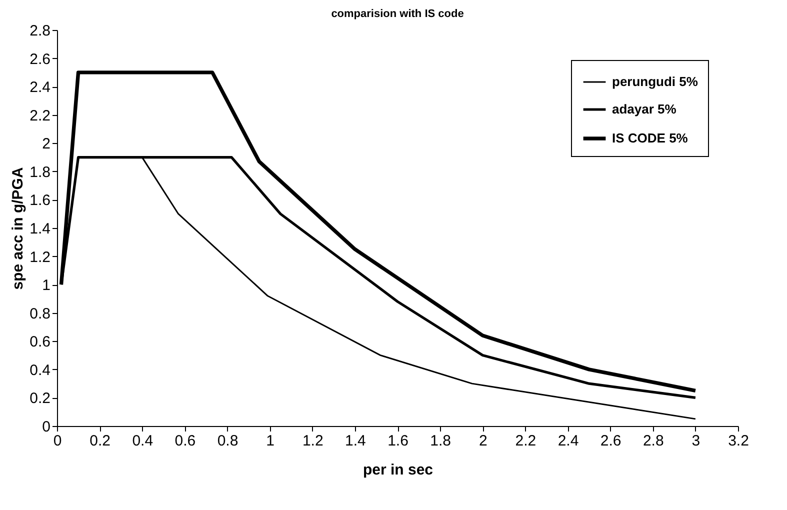 The width and height of the screenshot is (787, 510). Describe the element at coordinates (650, 138) in the screenshot. I see `legend-label: IS CODE 5%` at that location.